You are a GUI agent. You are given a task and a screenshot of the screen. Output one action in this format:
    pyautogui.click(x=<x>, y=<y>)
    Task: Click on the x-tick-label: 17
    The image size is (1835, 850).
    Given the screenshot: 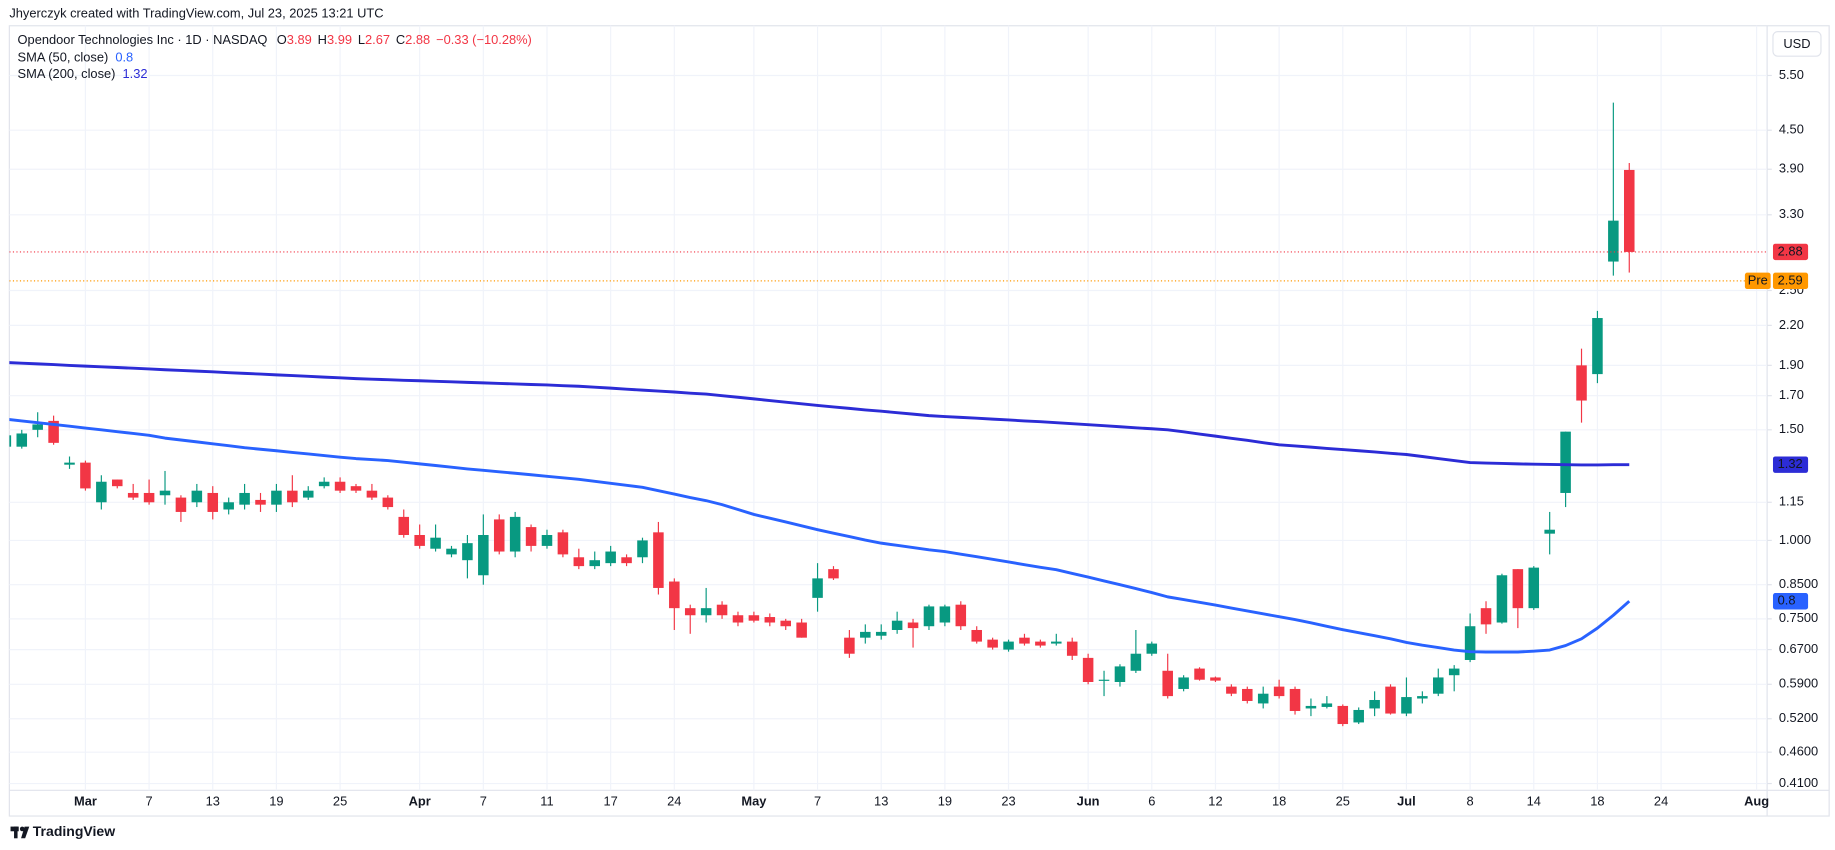 What is the action you would take?
    pyautogui.click(x=610, y=800)
    